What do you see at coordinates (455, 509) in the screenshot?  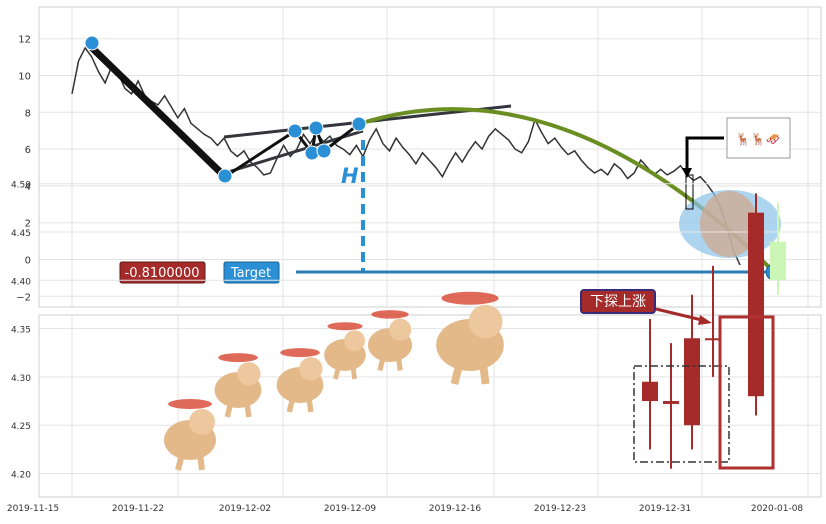 I see `x-tick-label: 2019-12-16` at bounding box center [455, 509].